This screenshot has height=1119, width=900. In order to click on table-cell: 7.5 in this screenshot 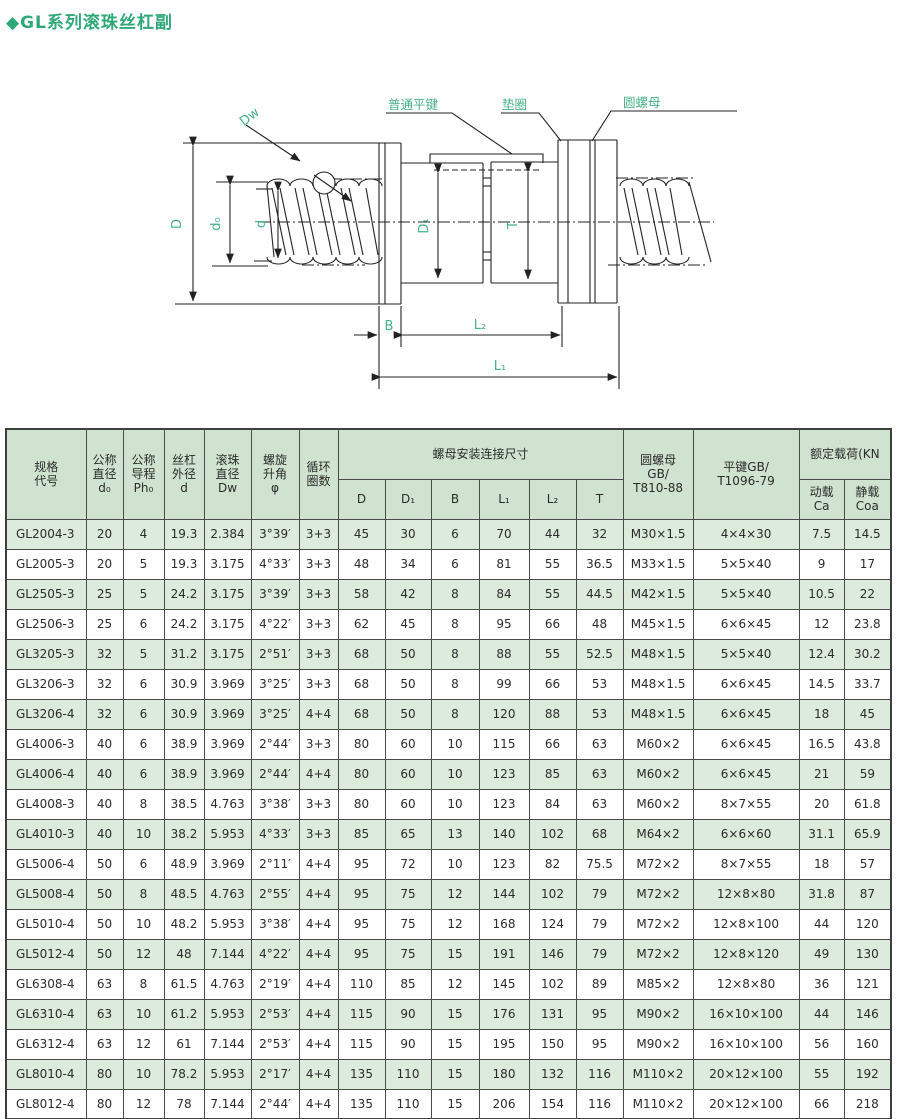, I will do `click(821, 534)`.